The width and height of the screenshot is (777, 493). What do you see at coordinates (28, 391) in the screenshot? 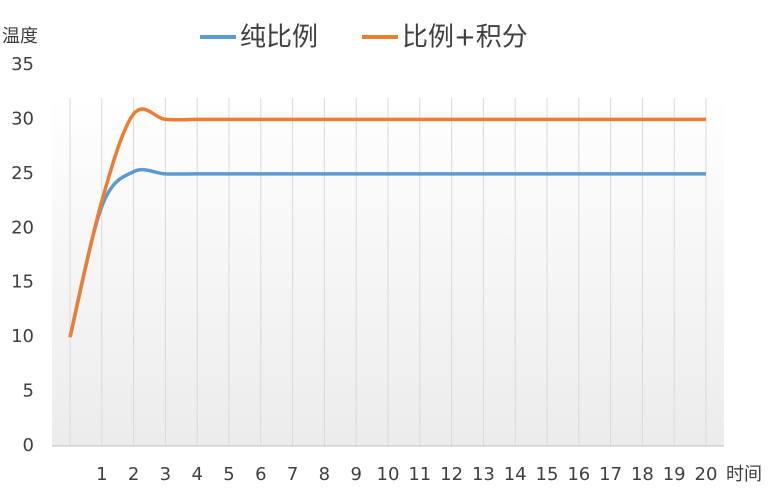
I see `y-tick-label: 5` at bounding box center [28, 391].